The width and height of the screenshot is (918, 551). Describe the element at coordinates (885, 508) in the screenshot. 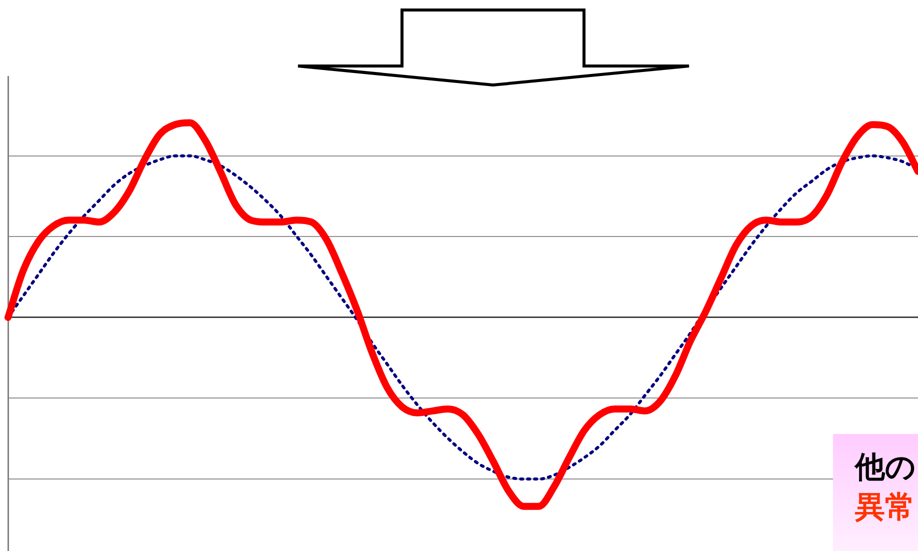

I see `annotation: 異常` at that location.